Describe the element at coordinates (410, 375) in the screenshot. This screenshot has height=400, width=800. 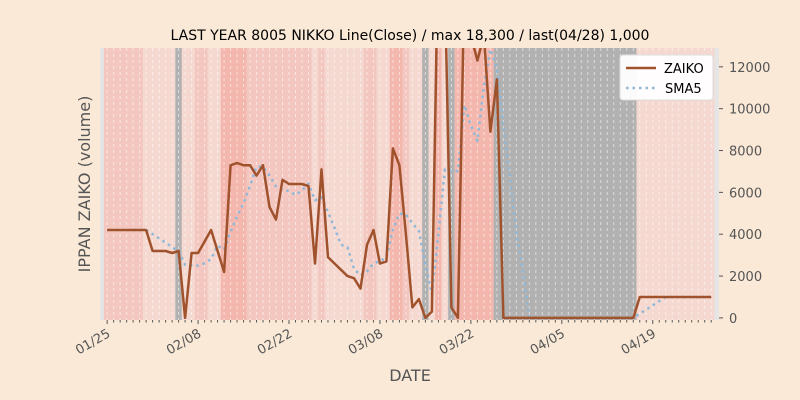
I see `x-axis-label: DATE` at that location.